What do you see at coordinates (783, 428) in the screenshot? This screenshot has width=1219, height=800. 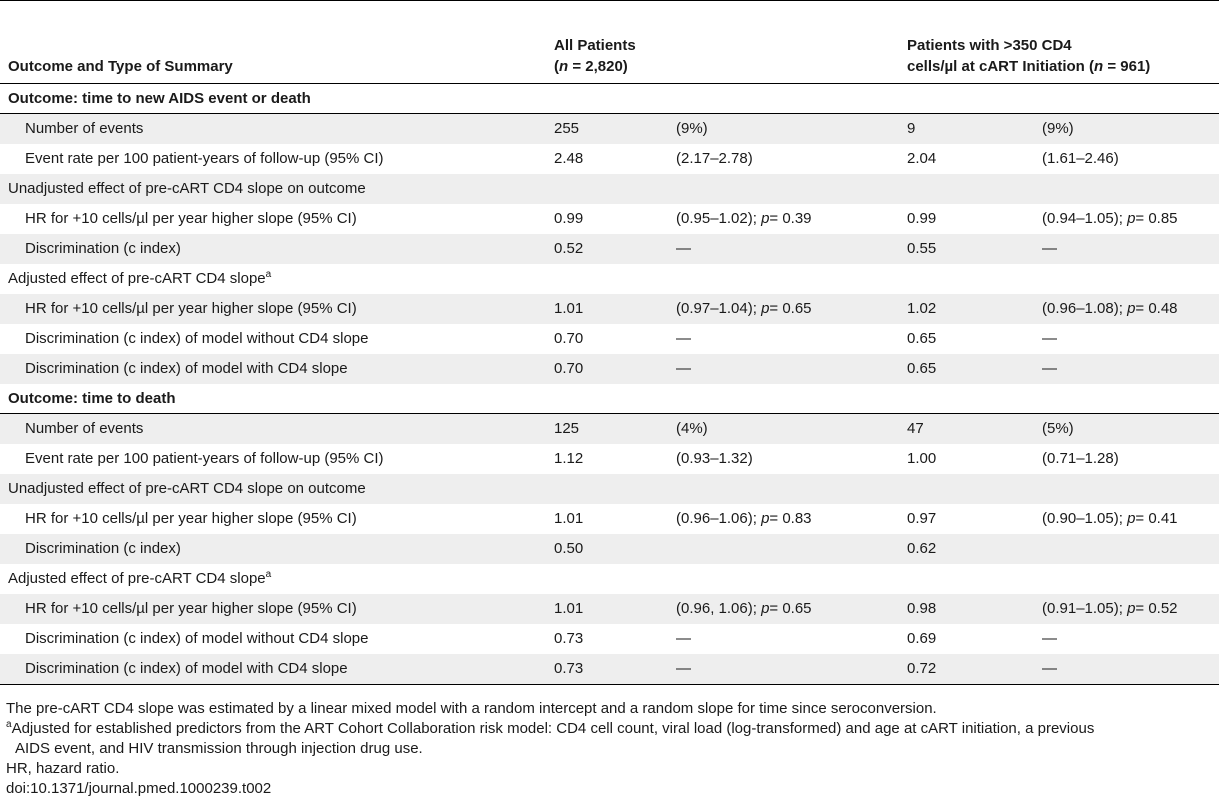 I see `all-patients-ci: (4%)` at bounding box center [783, 428].